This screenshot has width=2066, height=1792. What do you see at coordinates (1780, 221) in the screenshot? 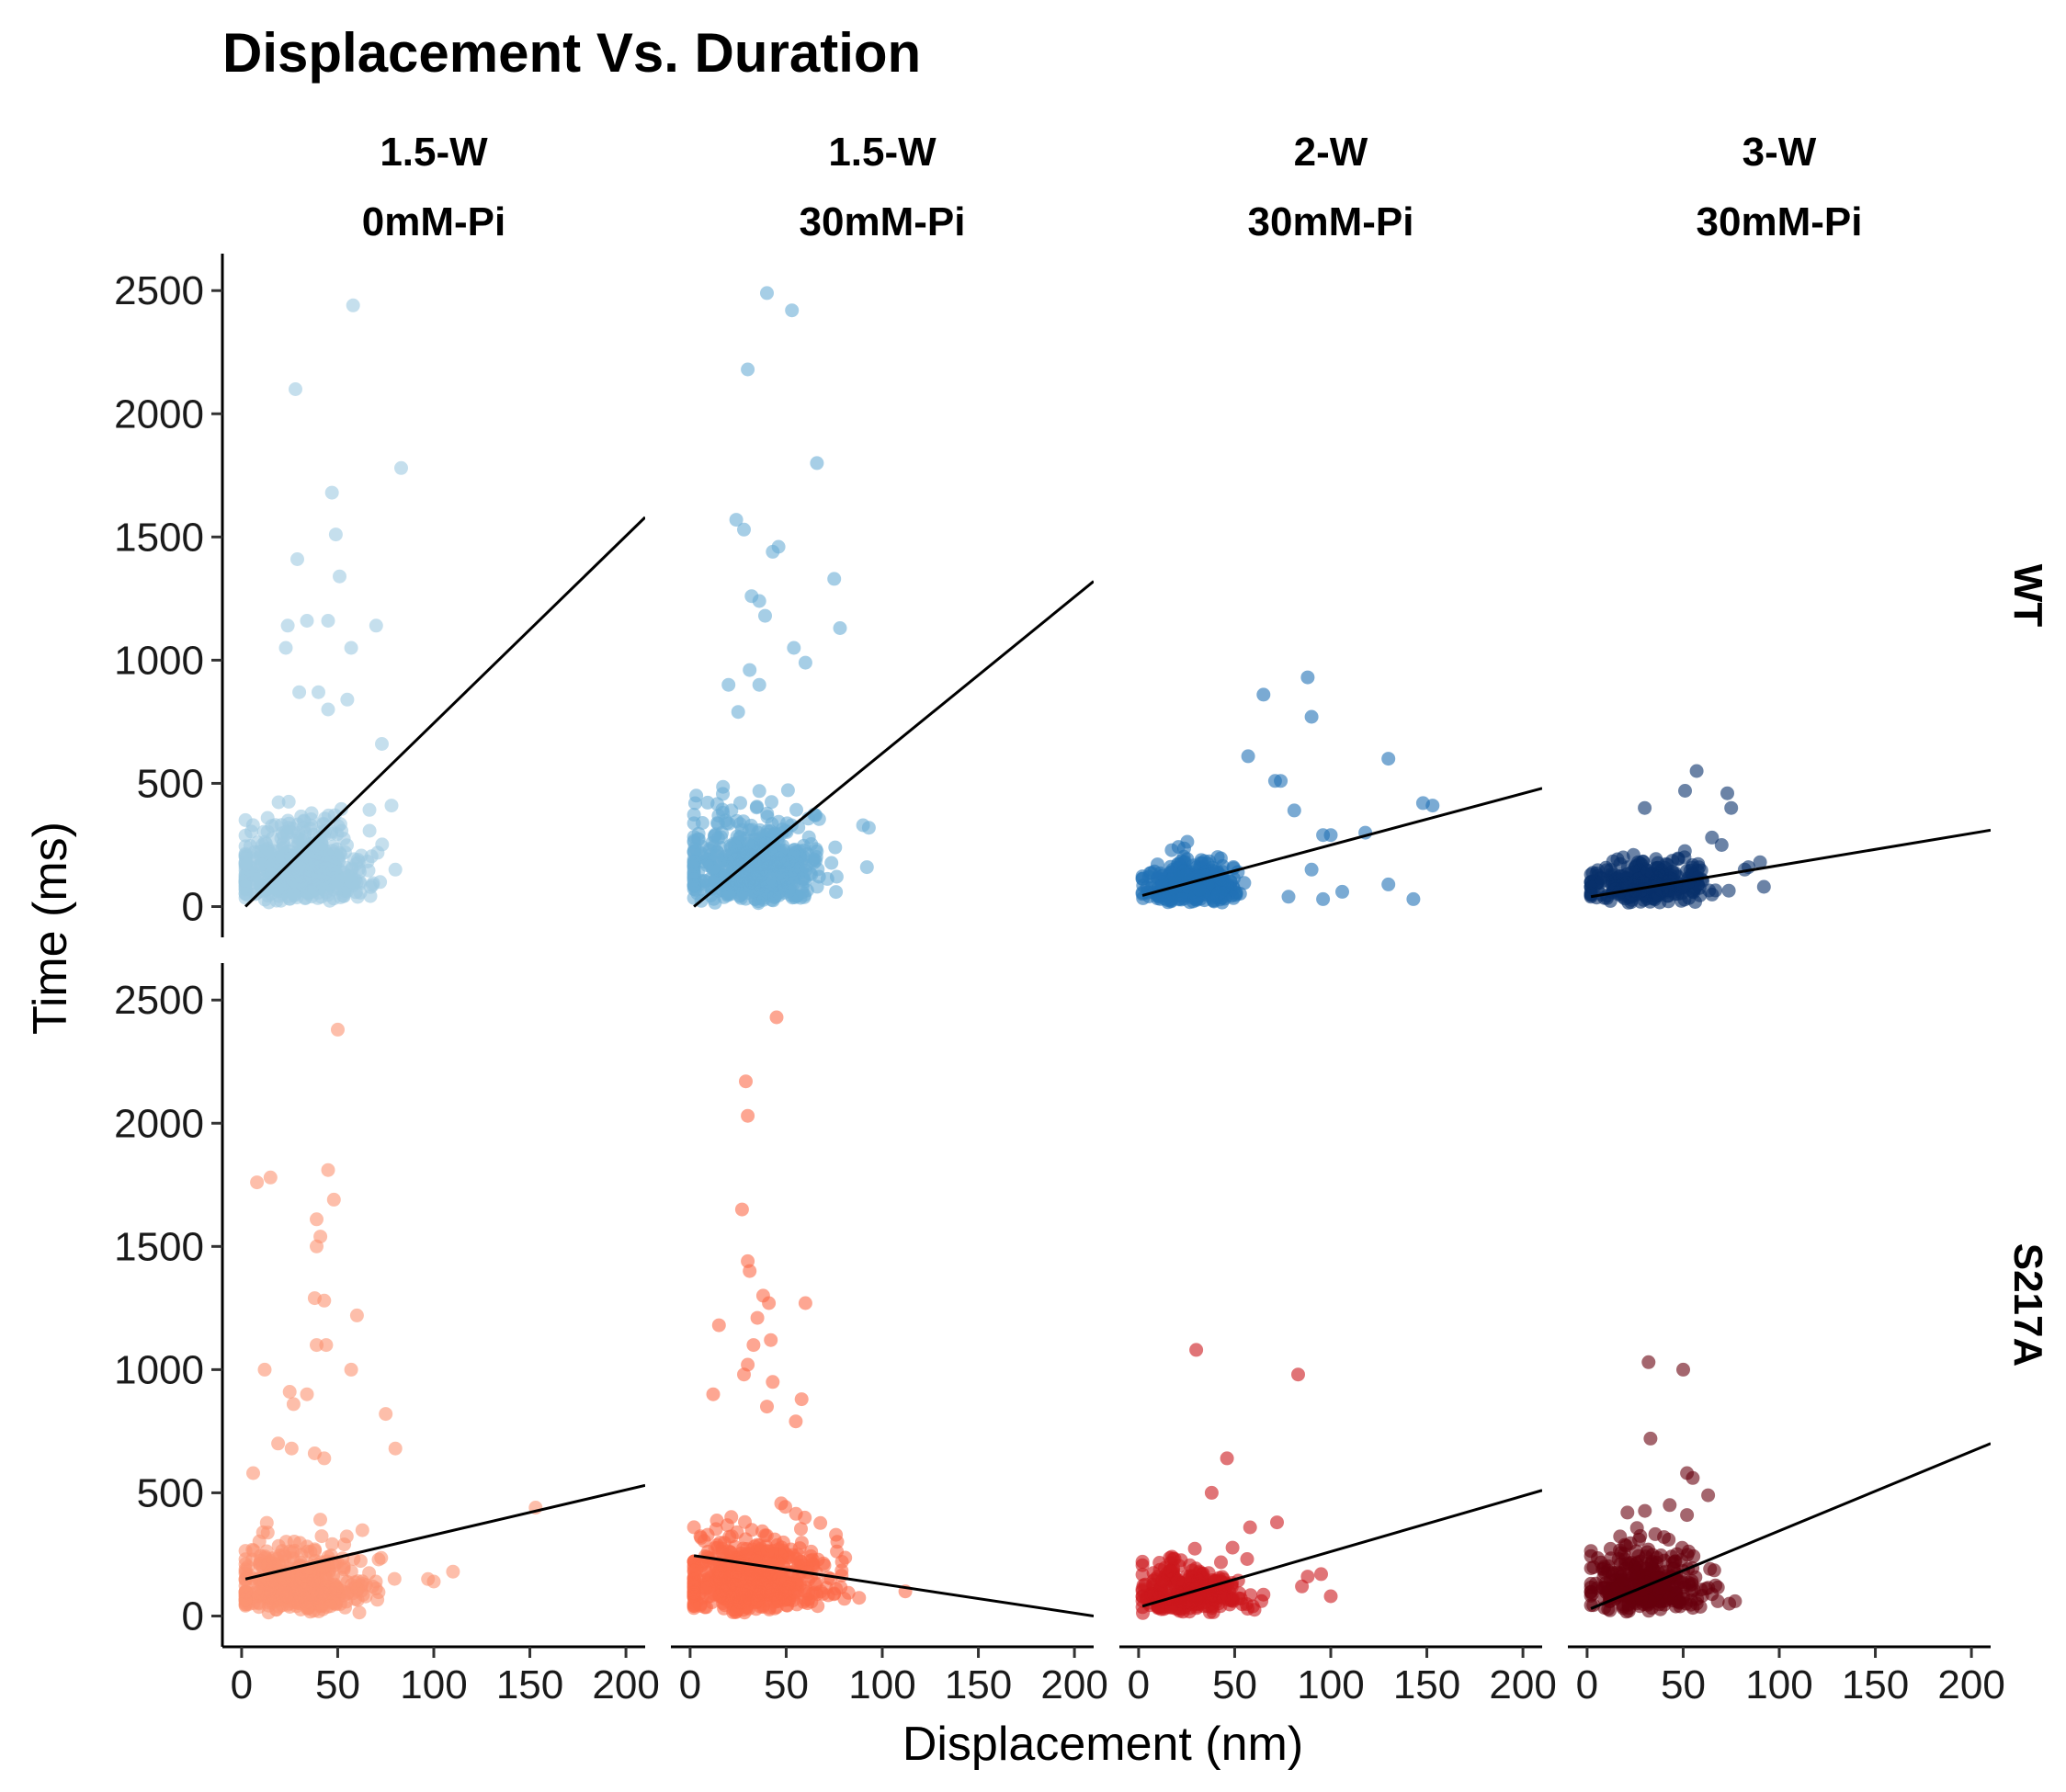
I see `column-strip-line2: 30mM-Pi` at bounding box center [1780, 221].